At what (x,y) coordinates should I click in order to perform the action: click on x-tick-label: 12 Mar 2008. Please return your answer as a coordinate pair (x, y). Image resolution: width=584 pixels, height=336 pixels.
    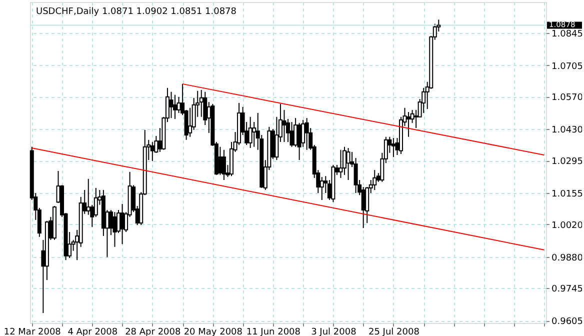
    Looking at the image, I should click on (33, 332).